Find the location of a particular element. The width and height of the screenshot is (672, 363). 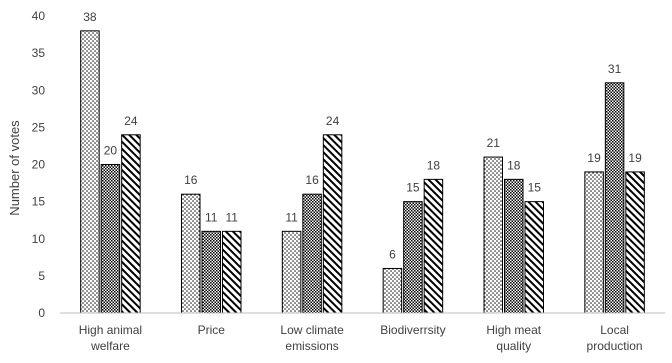

data-label: 6 is located at coordinates (392, 254).